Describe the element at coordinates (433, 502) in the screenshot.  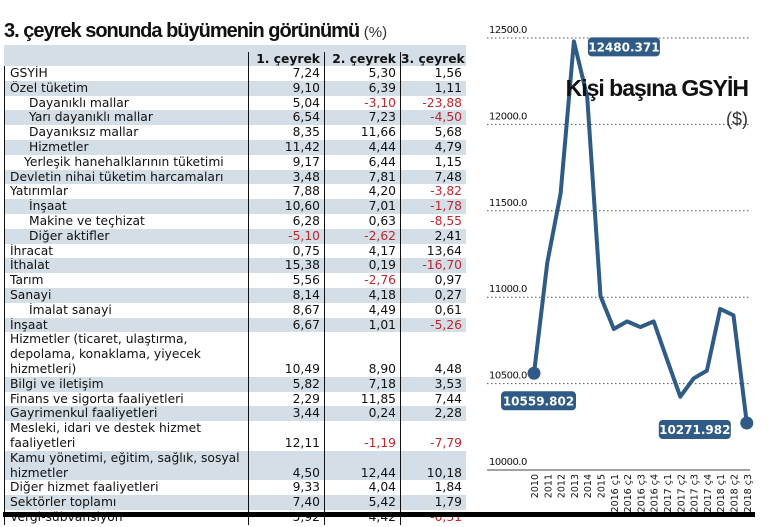
I see `row-value-q3: 1,79` at that location.